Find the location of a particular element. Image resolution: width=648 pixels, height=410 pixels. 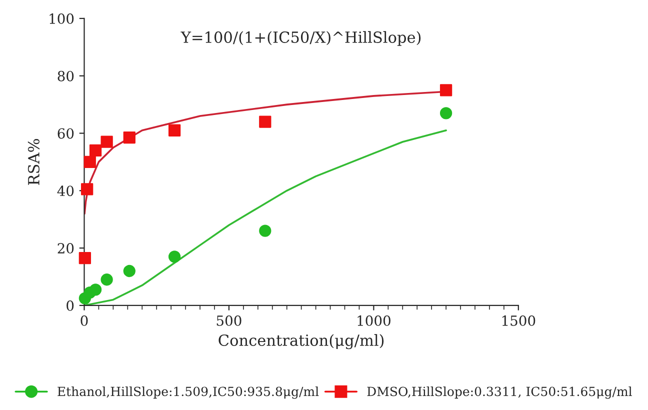

x-axis-title: Concentration(μg/ml) is located at coordinates (301, 342).